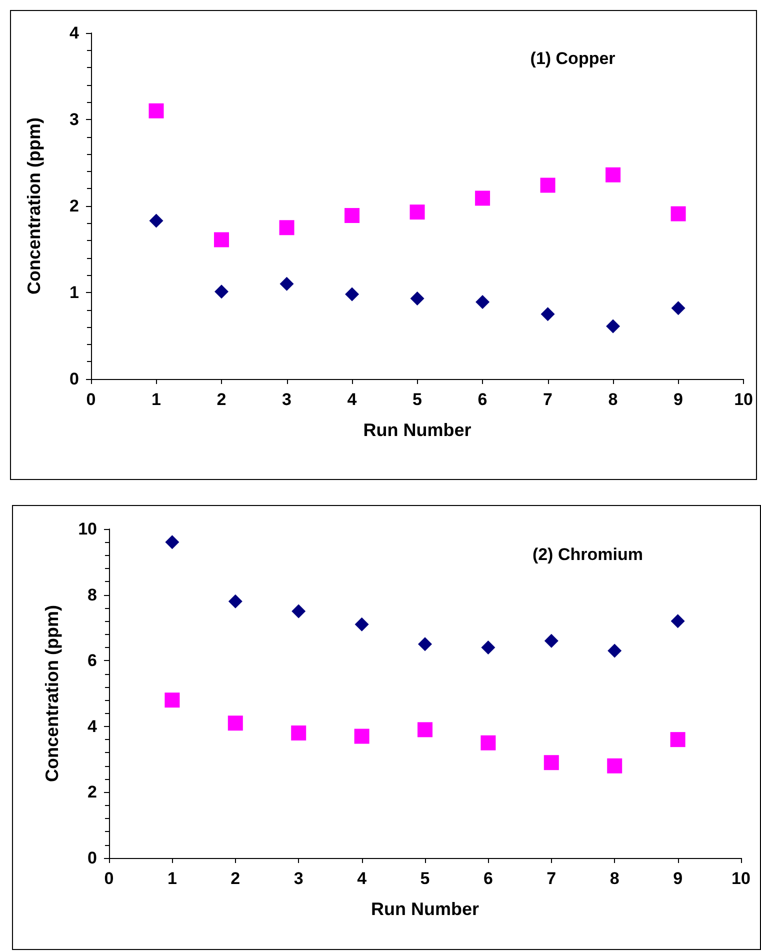  What do you see at coordinates (74, 119) in the screenshot?
I see `y-tick-label: 3` at bounding box center [74, 119].